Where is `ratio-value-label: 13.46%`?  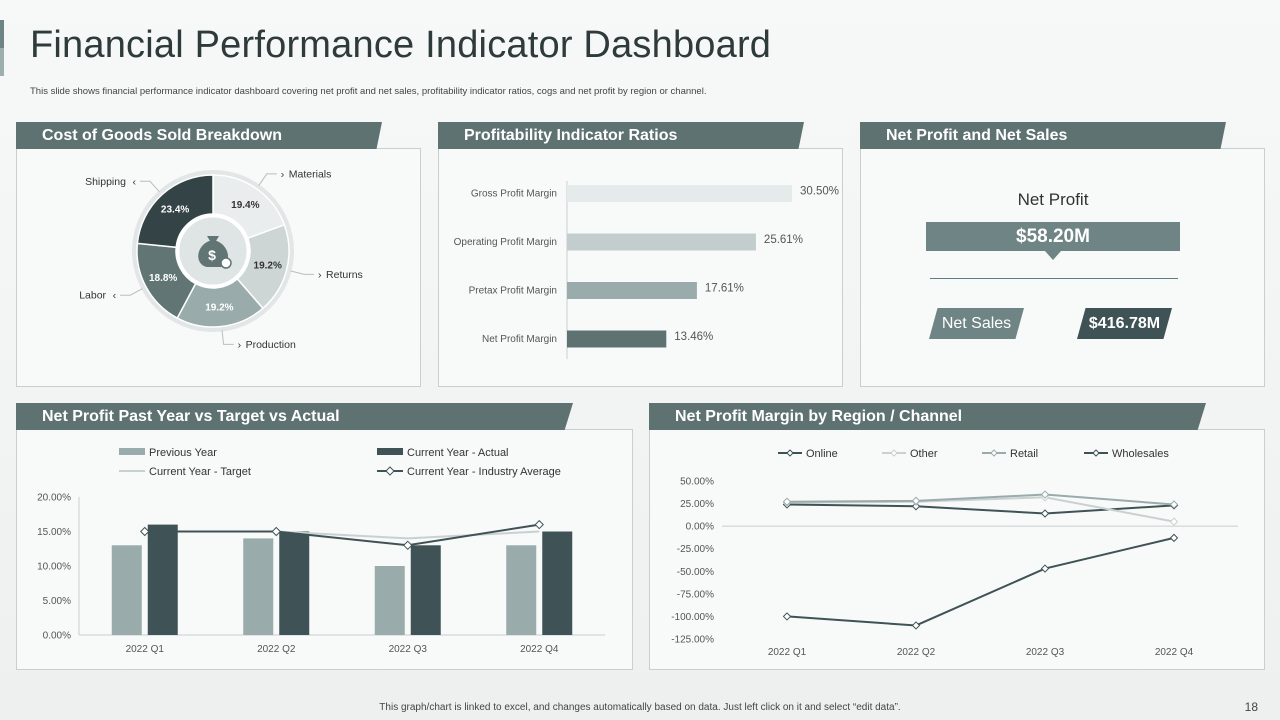 ratio-value-label: 13.46% is located at coordinates (693, 337).